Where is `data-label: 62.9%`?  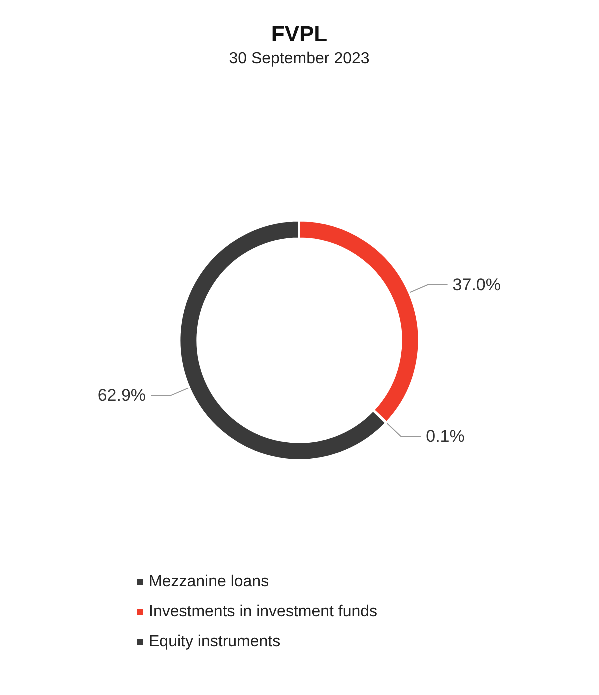 data-label: 62.9% is located at coordinates (122, 396).